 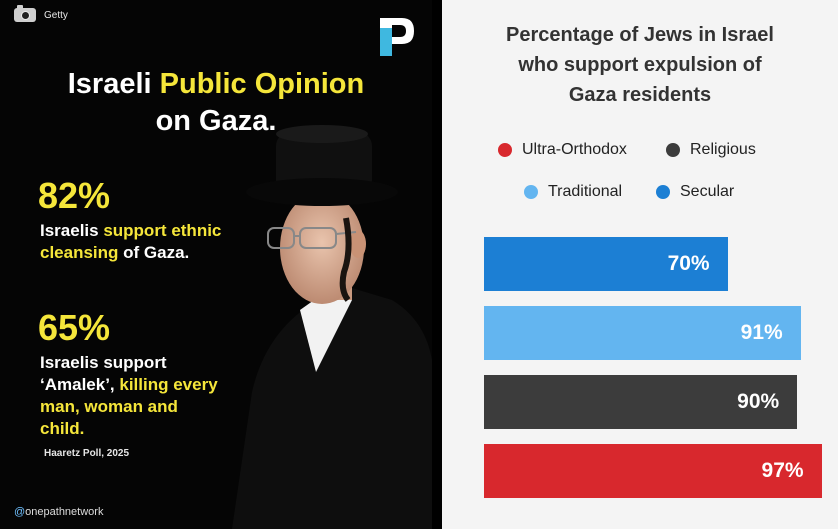 What do you see at coordinates (25, 13) in the screenshot?
I see `camera-icon` at bounding box center [25, 13].